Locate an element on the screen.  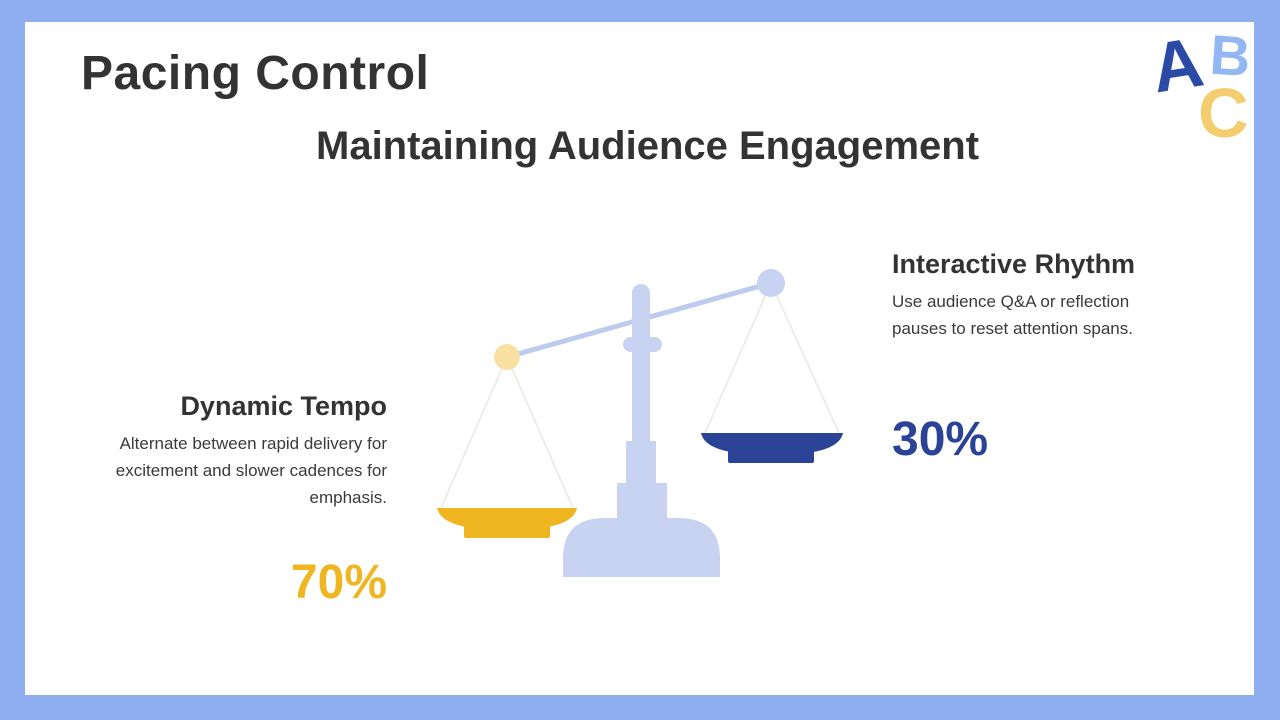
scale-base is located at coordinates (641, 547).